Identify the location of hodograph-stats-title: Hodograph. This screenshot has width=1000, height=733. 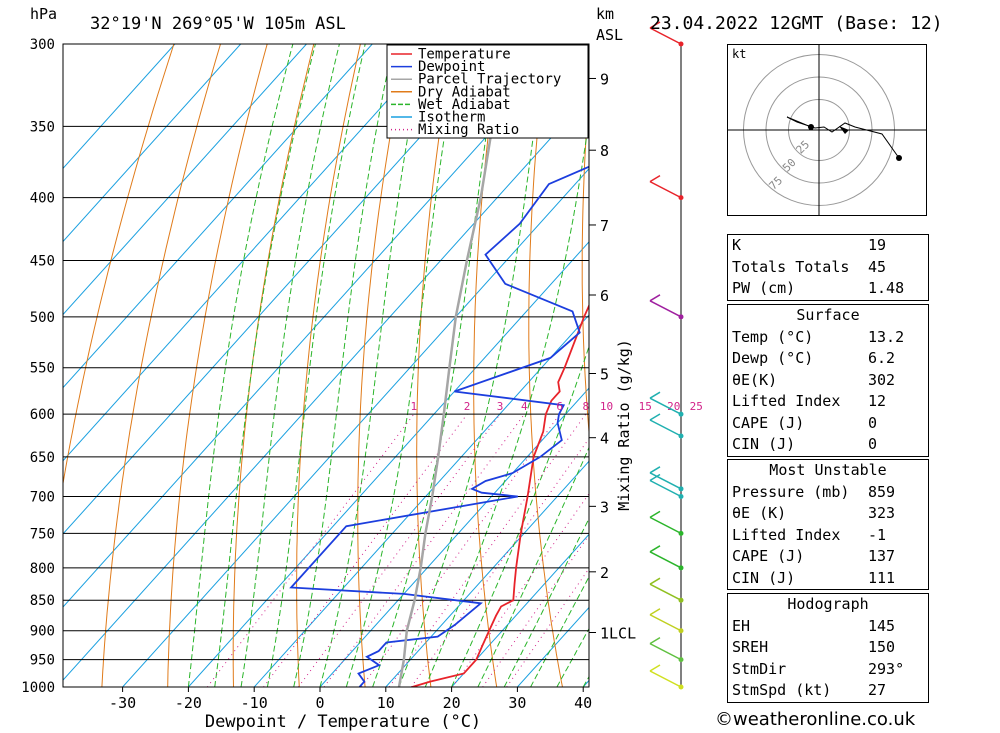
(828, 604).